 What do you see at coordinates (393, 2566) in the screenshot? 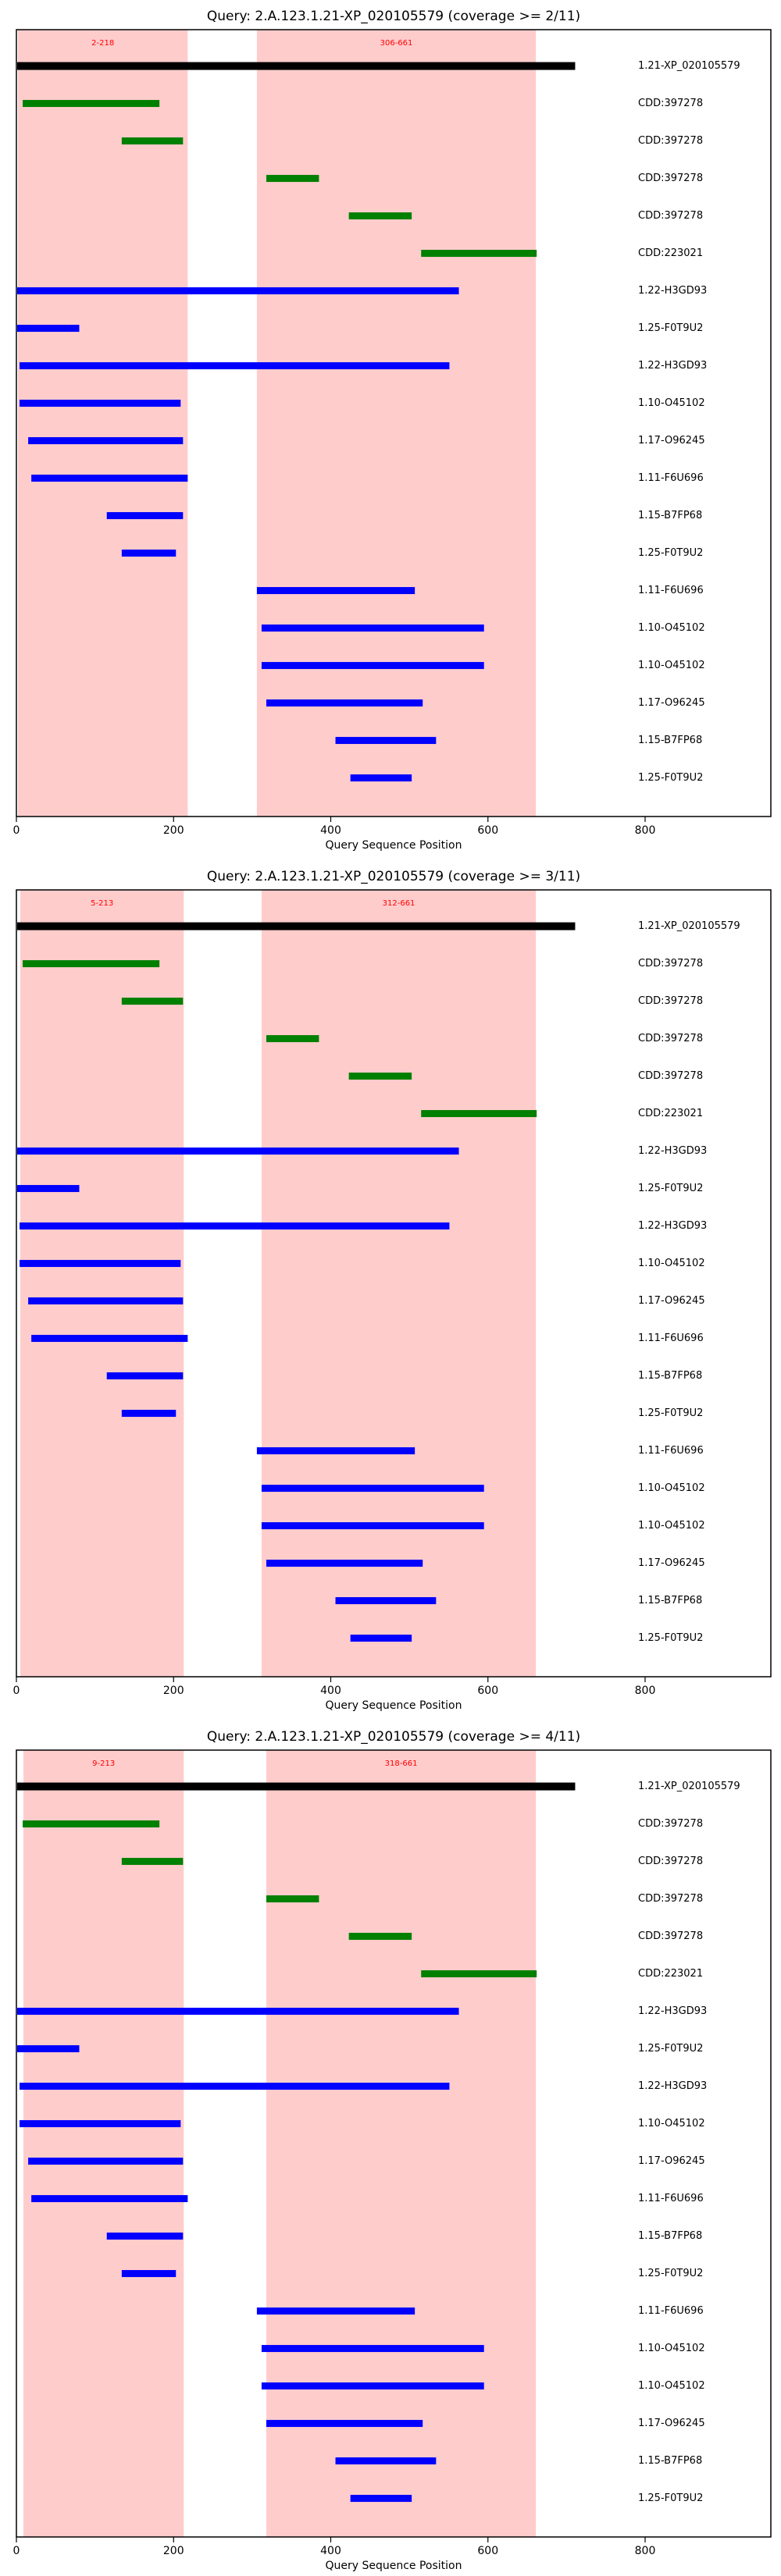
I see `x-axis-label: Query Sequence Position` at bounding box center [393, 2566].